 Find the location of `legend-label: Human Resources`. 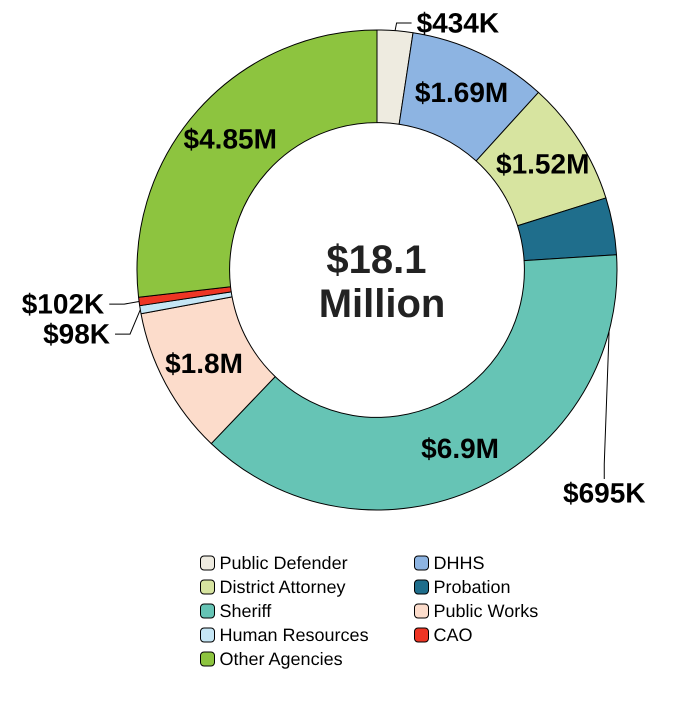

legend-label: Human Resources is located at coordinates (294, 635).